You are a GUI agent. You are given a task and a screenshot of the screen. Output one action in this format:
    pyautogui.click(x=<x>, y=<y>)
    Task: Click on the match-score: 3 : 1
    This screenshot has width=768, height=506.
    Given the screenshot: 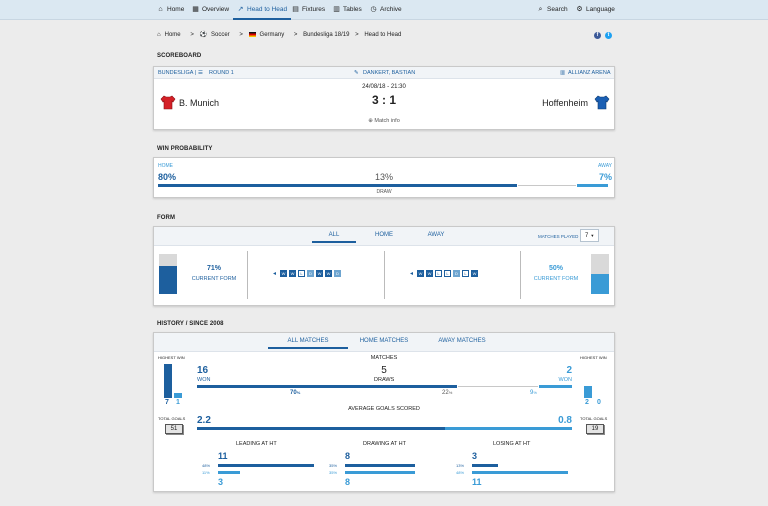 What is the action you would take?
    pyautogui.click(x=383, y=100)
    